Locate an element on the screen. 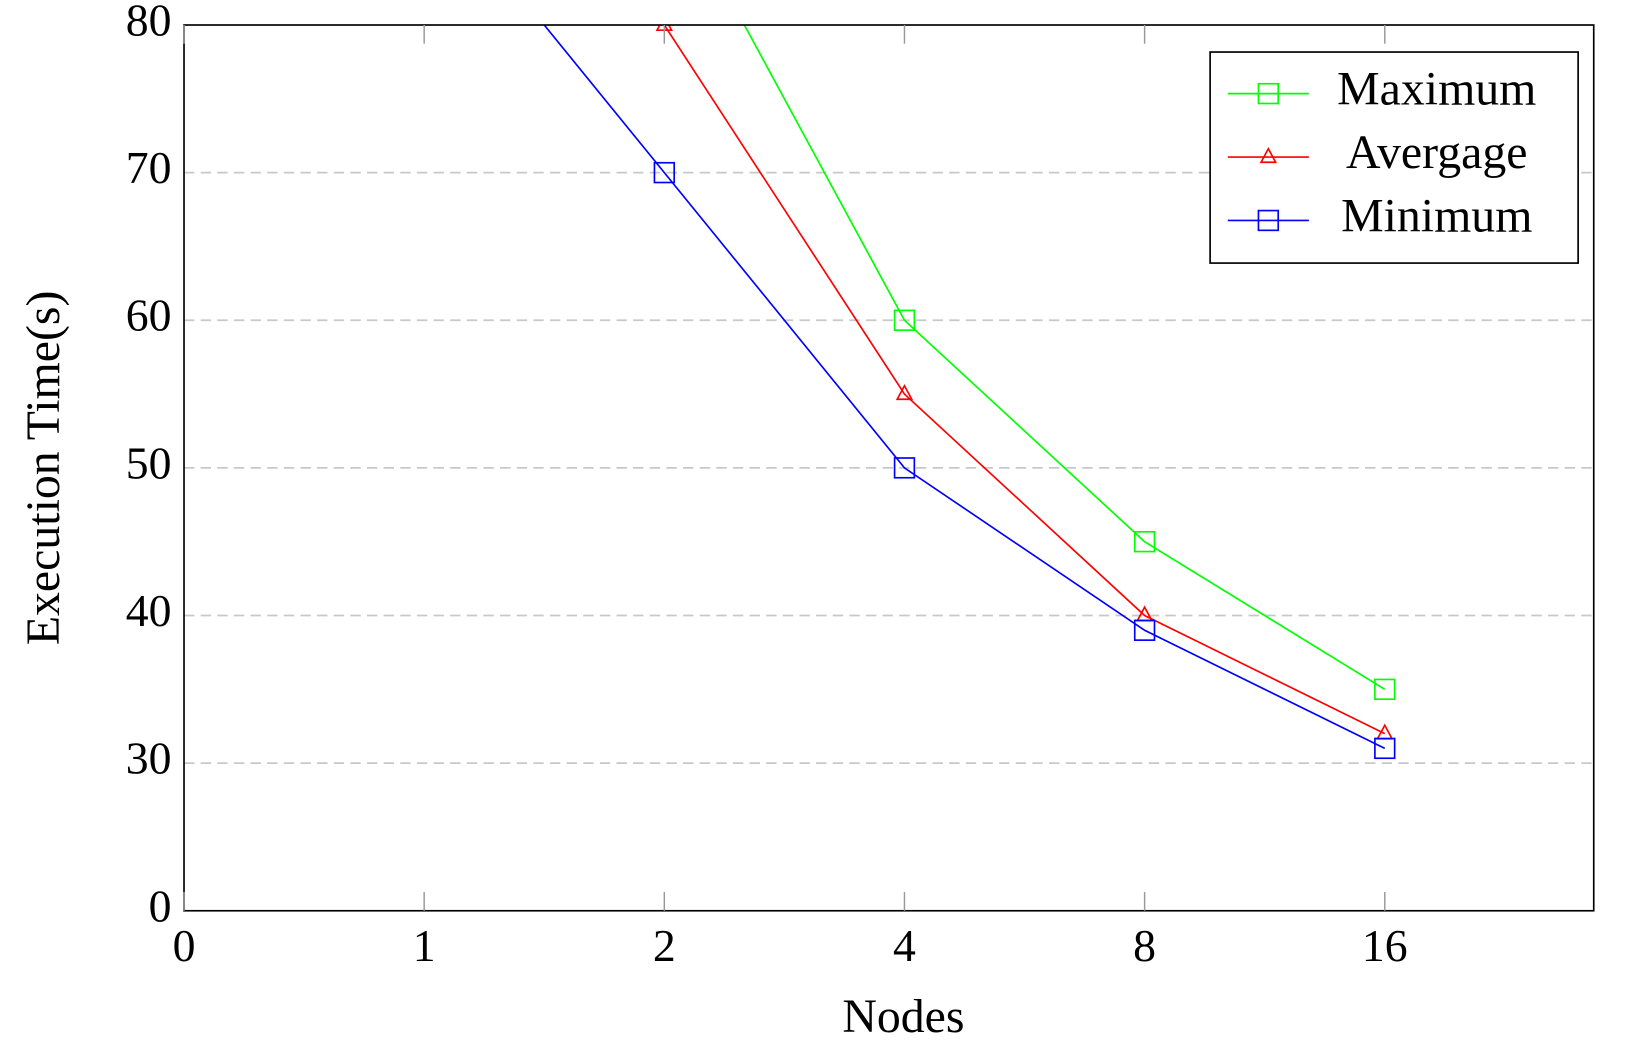  y-tick-label: 50 is located at coordinates (149, 462).